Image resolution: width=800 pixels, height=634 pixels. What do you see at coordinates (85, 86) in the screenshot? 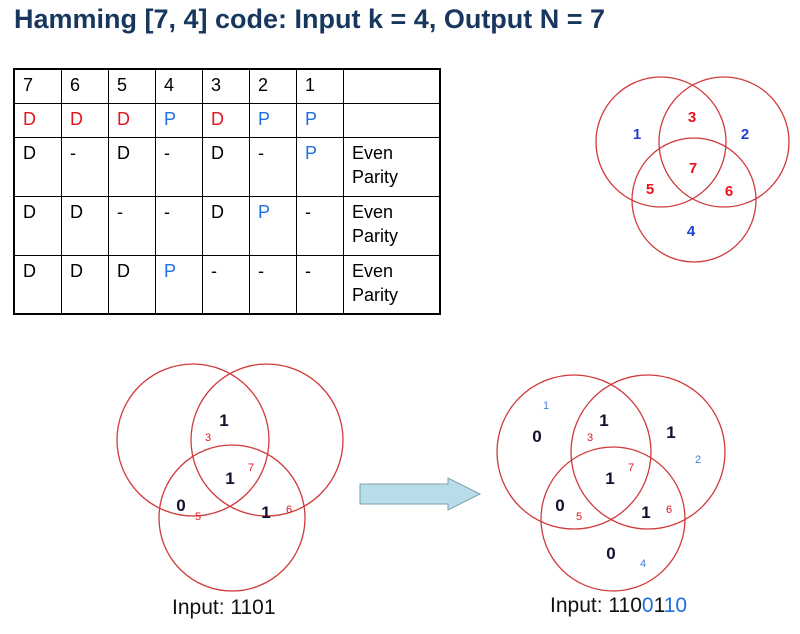
I see `table-cell: 6` at bounding box center [85, 86].